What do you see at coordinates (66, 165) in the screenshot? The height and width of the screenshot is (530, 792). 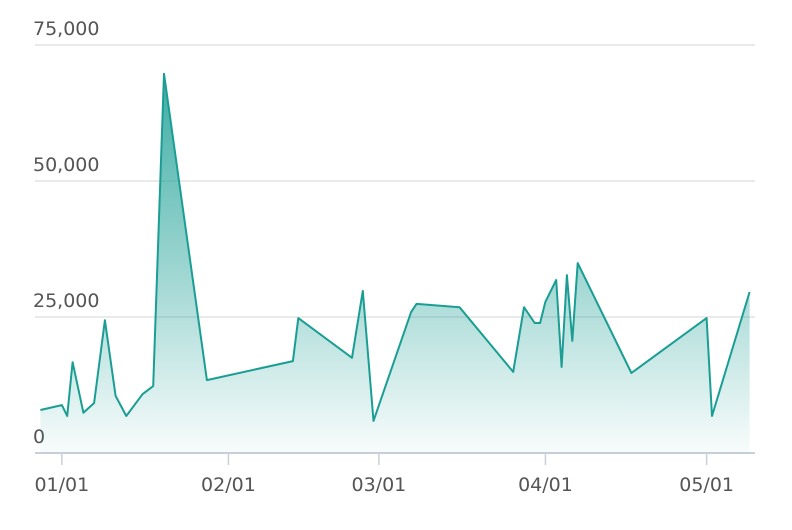 I see `y-tick-label: 50,000` at bounding box center [66, 165].